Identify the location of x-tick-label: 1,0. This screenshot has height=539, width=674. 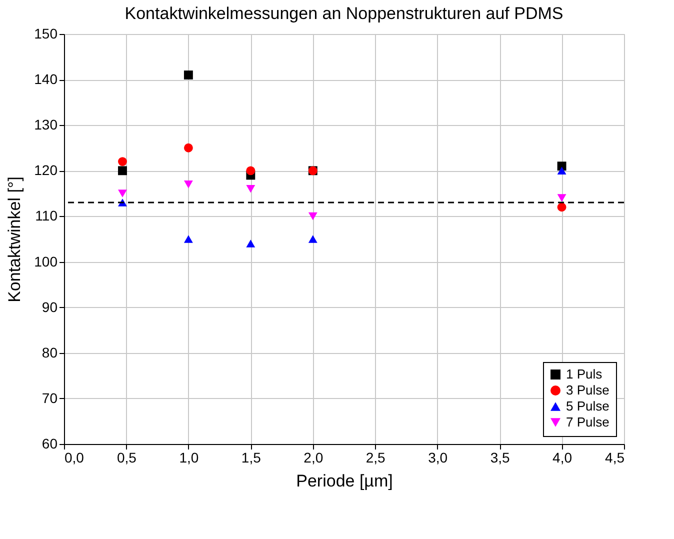
(189, 458).